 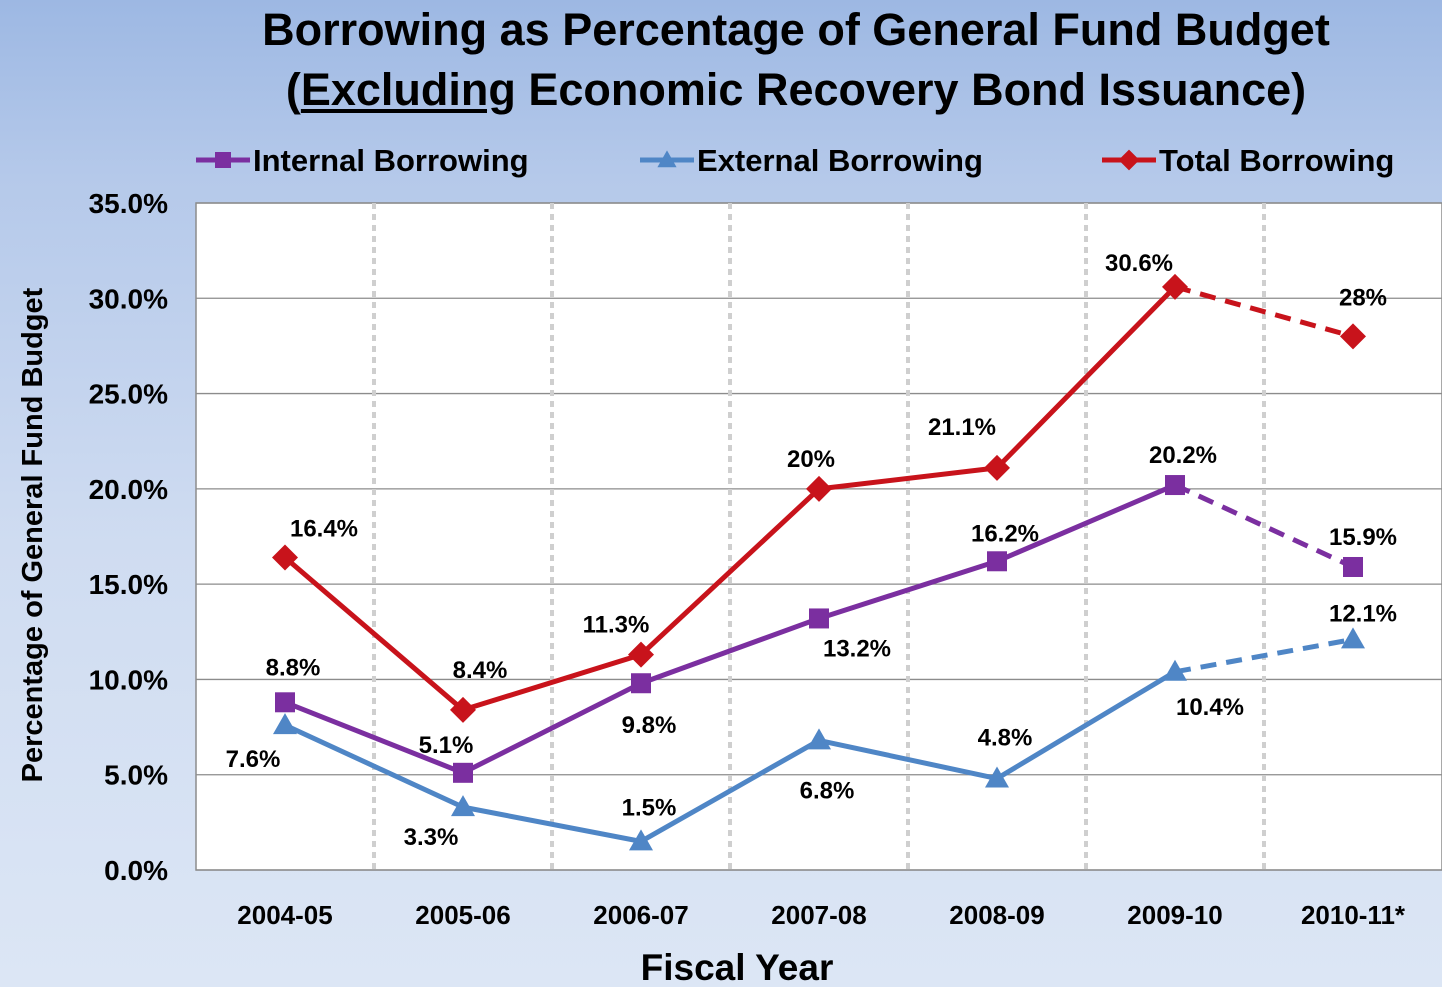 I want to click on subtitle-rest: Economic Recovery Bond Issuance), so click(x=911, y=89).